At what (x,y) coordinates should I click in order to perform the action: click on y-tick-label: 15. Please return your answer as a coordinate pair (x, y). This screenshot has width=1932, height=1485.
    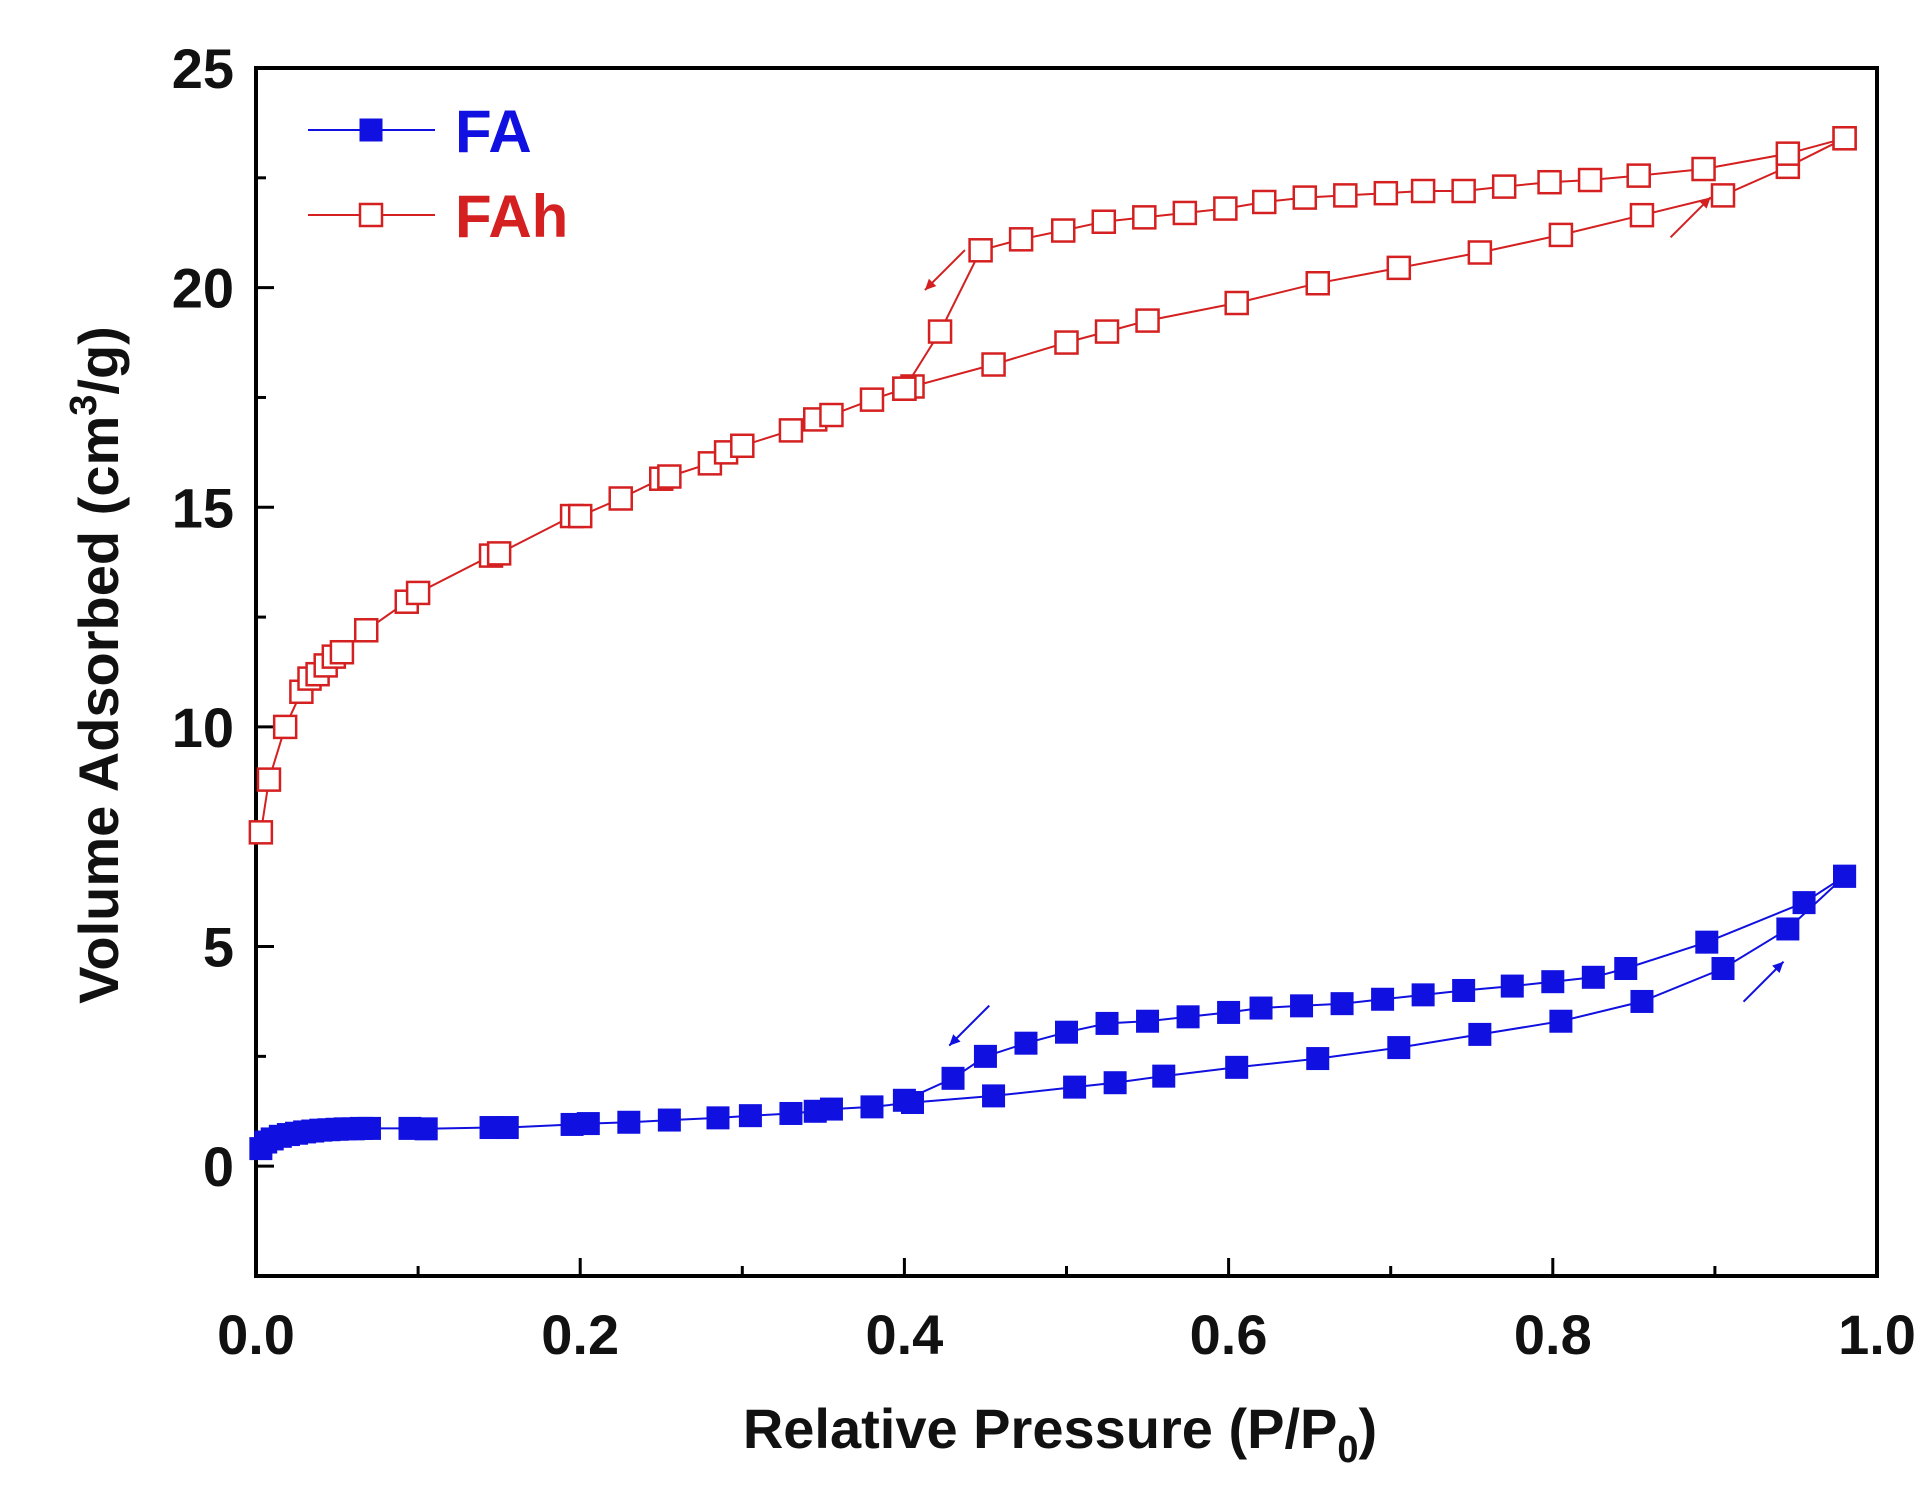
    Looking at the image, I should click on (203, 507).